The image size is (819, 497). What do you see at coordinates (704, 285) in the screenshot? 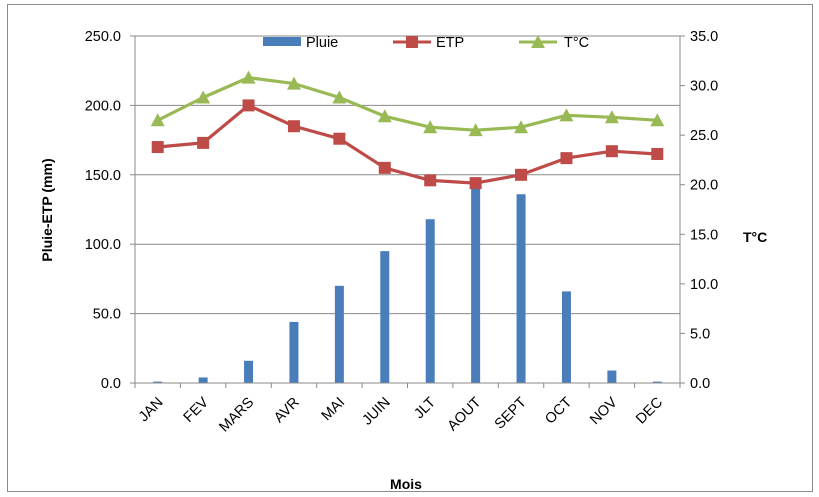
I see `y2-tick-label: 10.0` at bounding box center [704, 285].